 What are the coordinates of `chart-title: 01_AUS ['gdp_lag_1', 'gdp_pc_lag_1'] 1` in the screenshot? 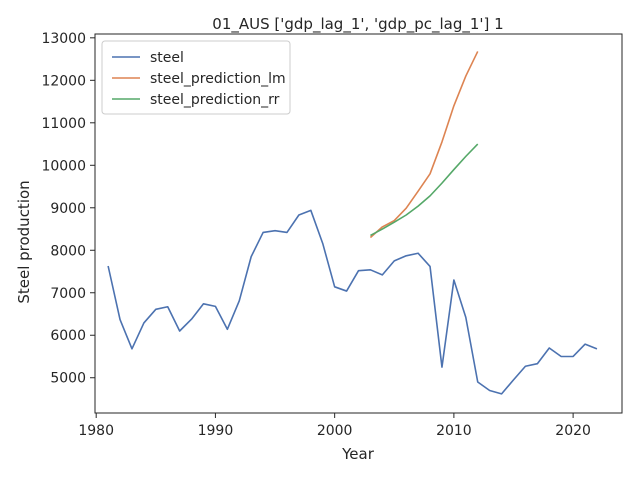 It's located at (357, 24).